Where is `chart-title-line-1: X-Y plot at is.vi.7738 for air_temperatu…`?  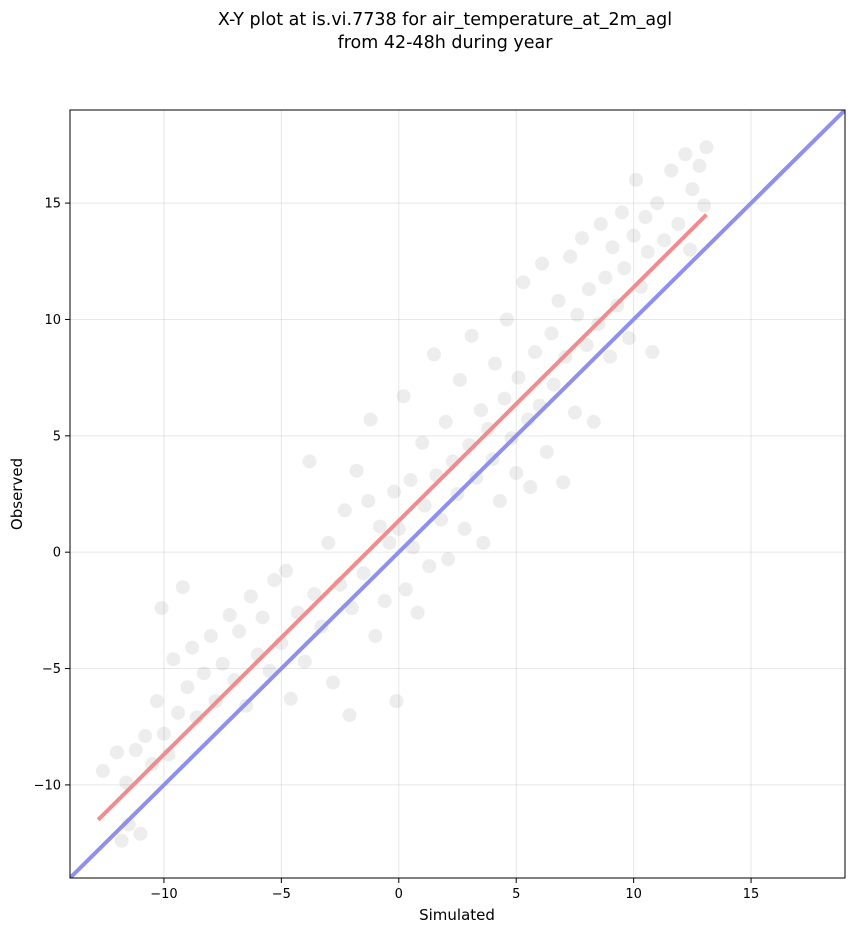
chart-title-line-1: X-Y plot at is.vi.7738 for air_temperatu… is located at coordinates (445, 20).